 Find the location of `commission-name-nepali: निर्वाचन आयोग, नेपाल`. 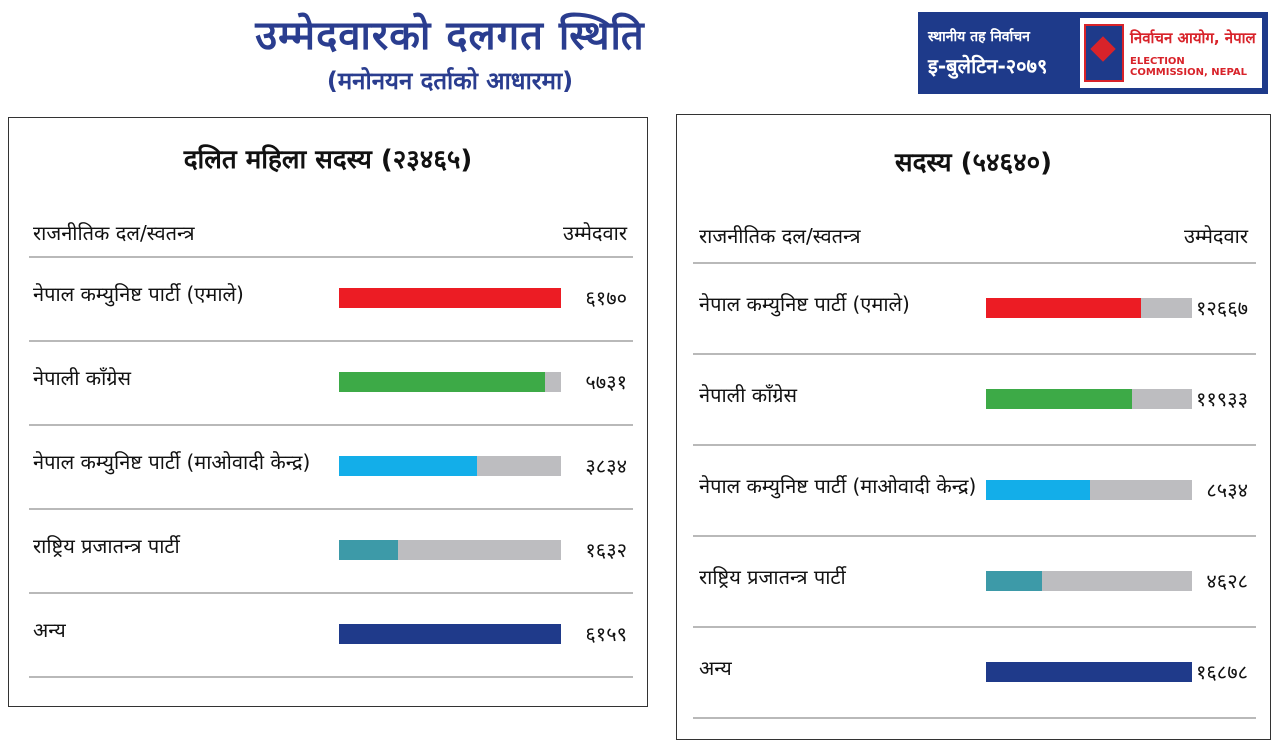

commission-name-nepali: निर्वाचन आयोग, नेपाल is located at coordinates (1193, 38).